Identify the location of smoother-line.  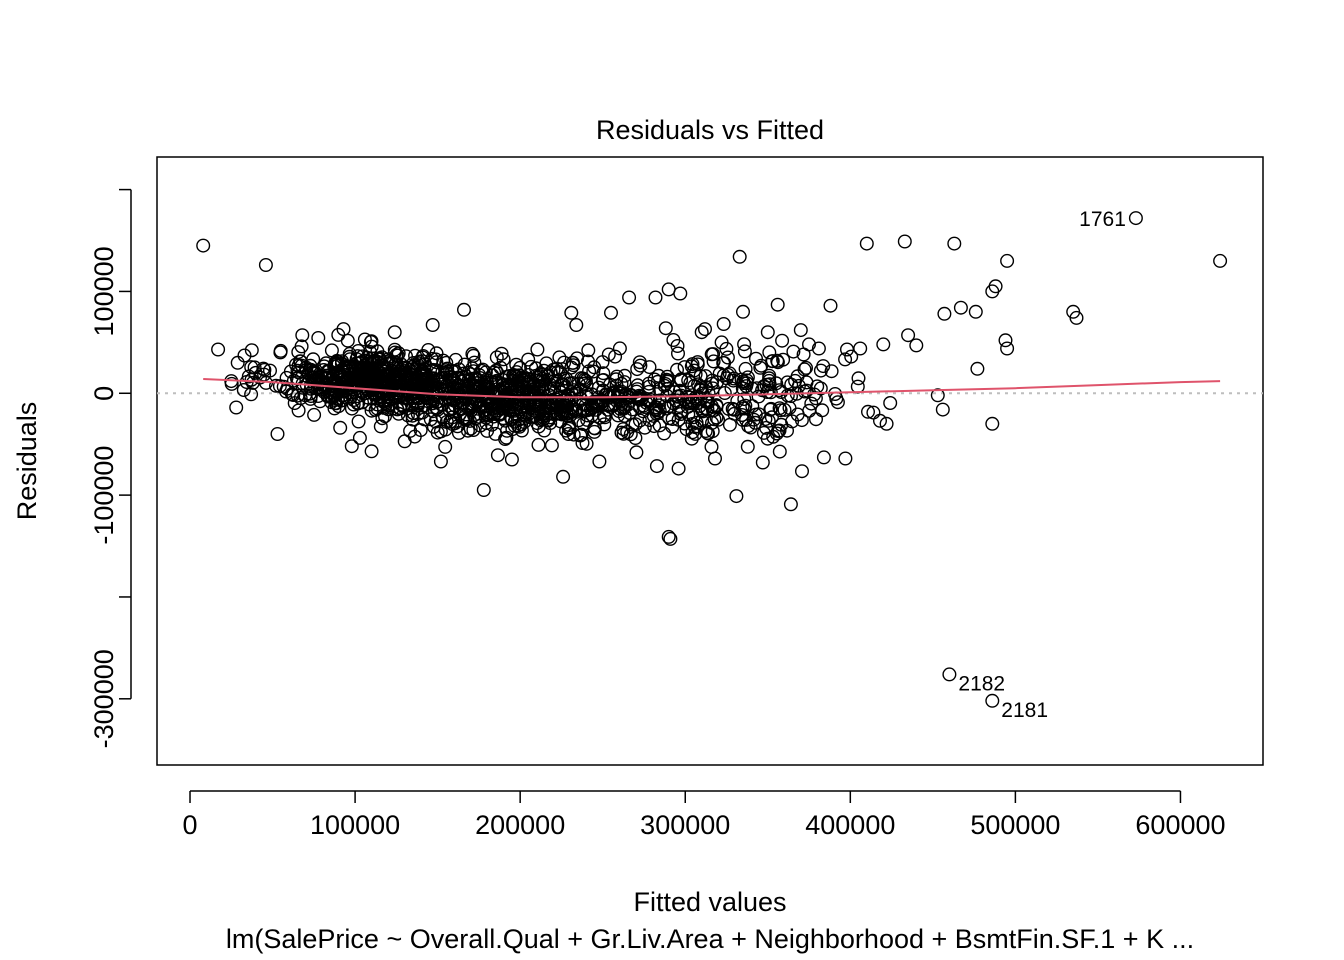
(712, 388).